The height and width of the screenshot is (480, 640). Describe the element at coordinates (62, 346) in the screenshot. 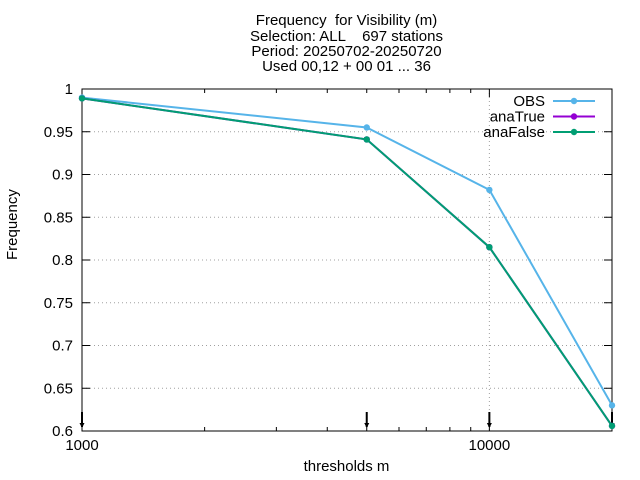

I see `y-tick-label: 0.7` at that location.